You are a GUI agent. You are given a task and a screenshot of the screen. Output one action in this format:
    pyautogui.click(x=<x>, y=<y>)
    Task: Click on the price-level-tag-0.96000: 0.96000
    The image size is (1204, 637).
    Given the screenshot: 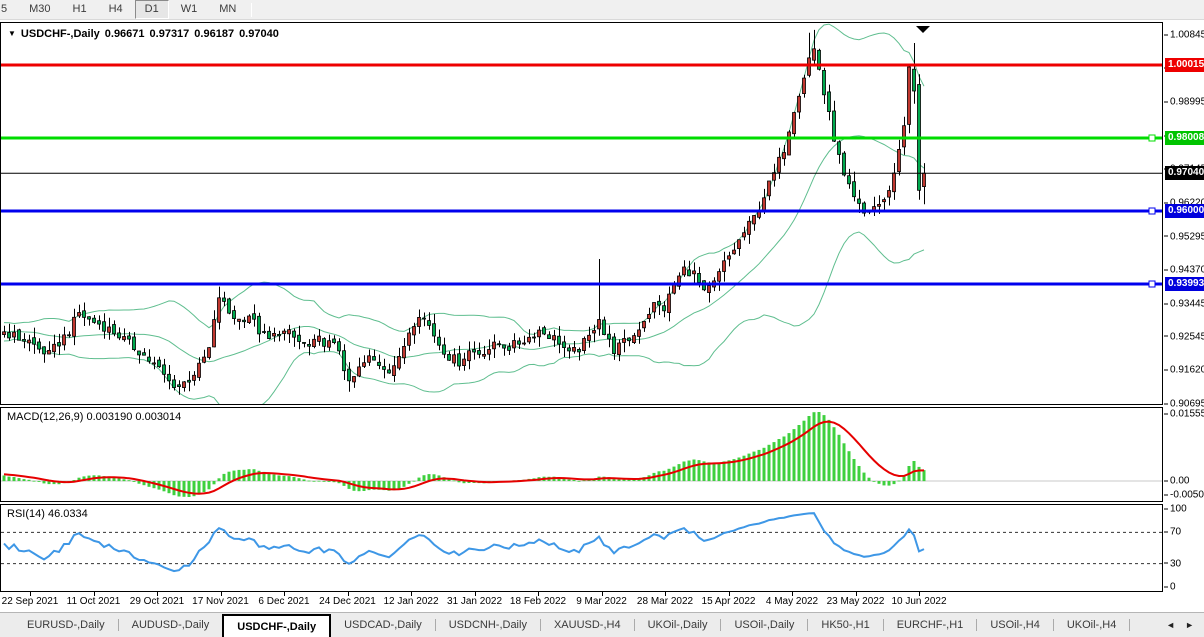 What is the action you would take?
    pyautogui.click(x=1184, y=210)
    